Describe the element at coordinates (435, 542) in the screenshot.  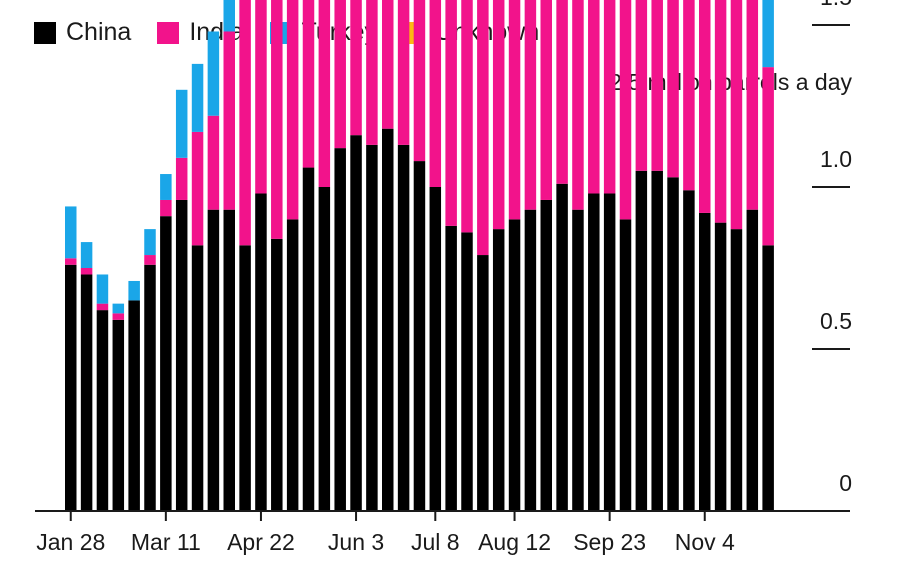
I see `x-tick-label-4: Jul 8` at that location.